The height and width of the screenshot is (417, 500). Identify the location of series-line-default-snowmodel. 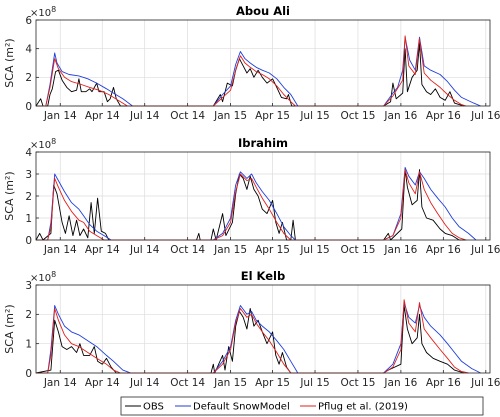
(258, 71).